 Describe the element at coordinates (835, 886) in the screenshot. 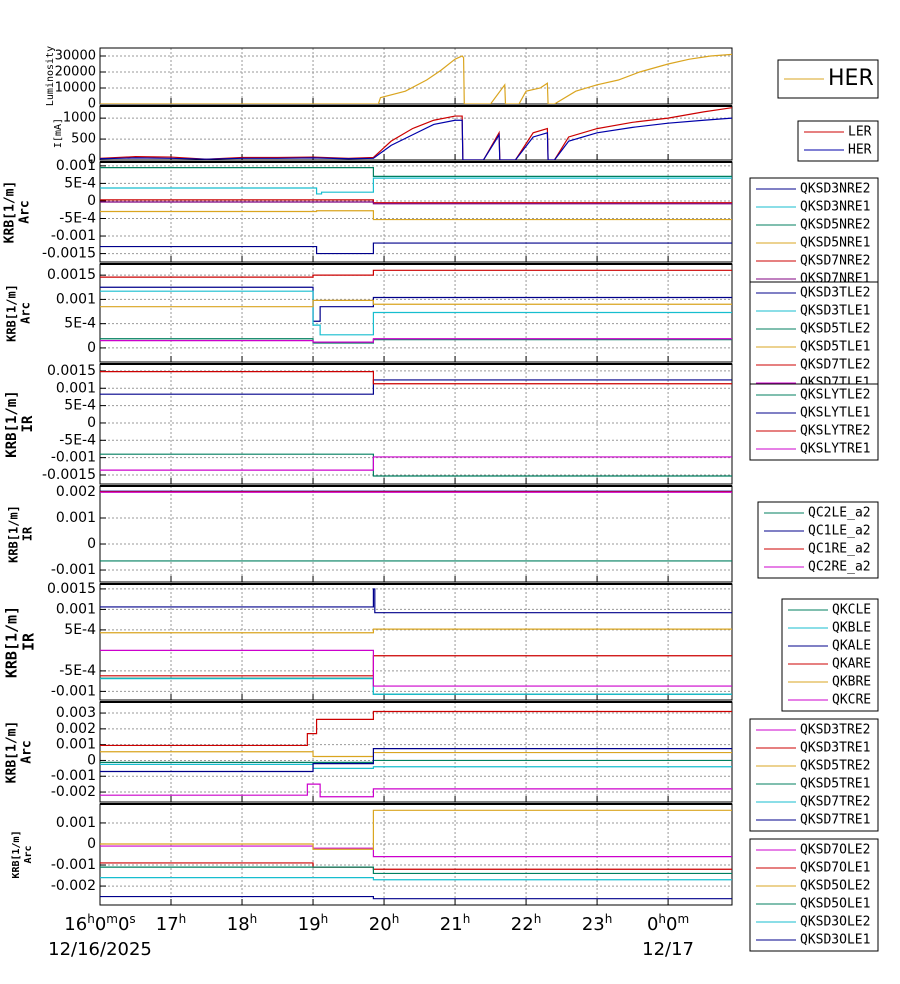

I see `legend-label: QKSD5OLE2` at that location.